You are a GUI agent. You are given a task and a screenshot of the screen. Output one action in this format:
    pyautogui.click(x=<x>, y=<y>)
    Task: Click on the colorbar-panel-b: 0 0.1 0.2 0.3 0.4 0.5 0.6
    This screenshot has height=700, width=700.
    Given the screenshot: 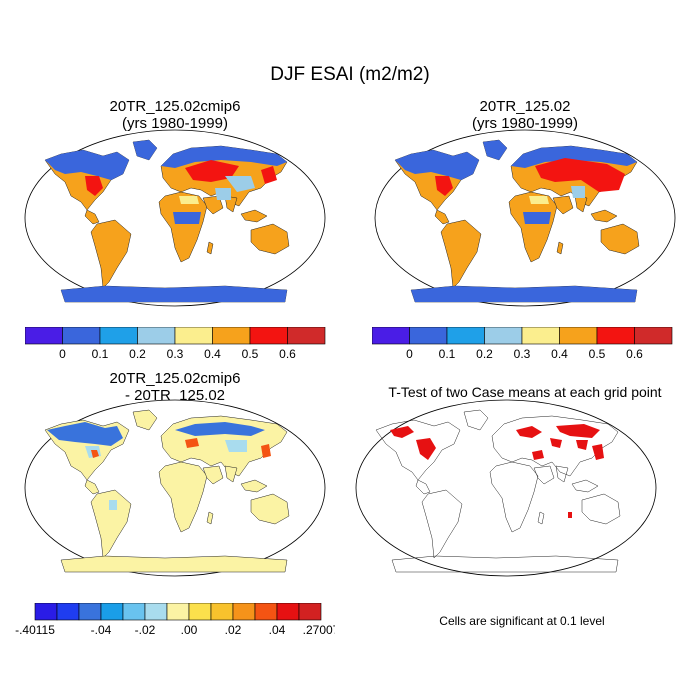 What is the action you would take?
    pyautogui.click(x=522, y=344)
    